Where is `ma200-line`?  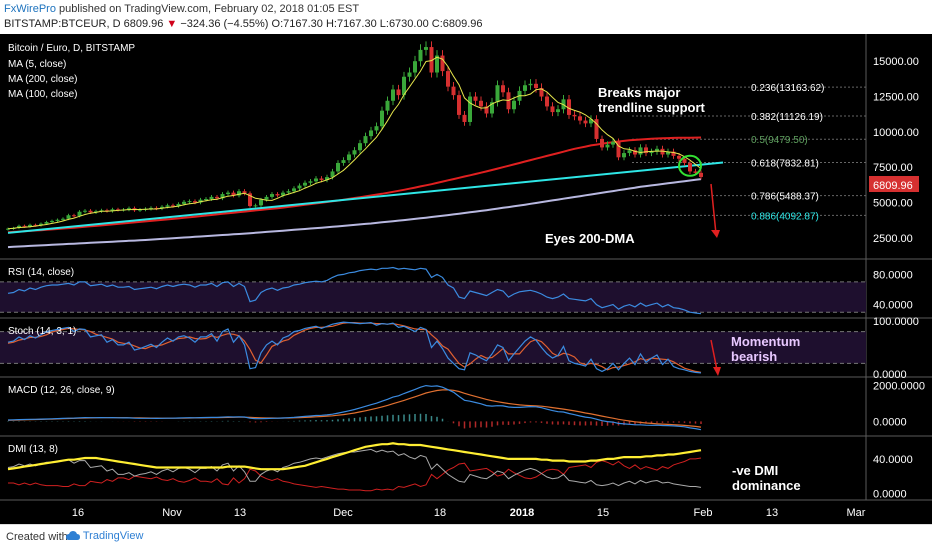
ma200-line is located at coordinates (354, 213).